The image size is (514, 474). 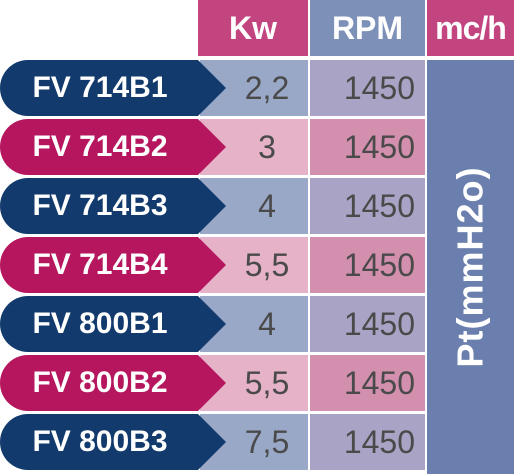 What do you see at coordinates (100, 264) in the screenshot?
I see `model-label: FV 714B4` at bounding box center [100, 264].